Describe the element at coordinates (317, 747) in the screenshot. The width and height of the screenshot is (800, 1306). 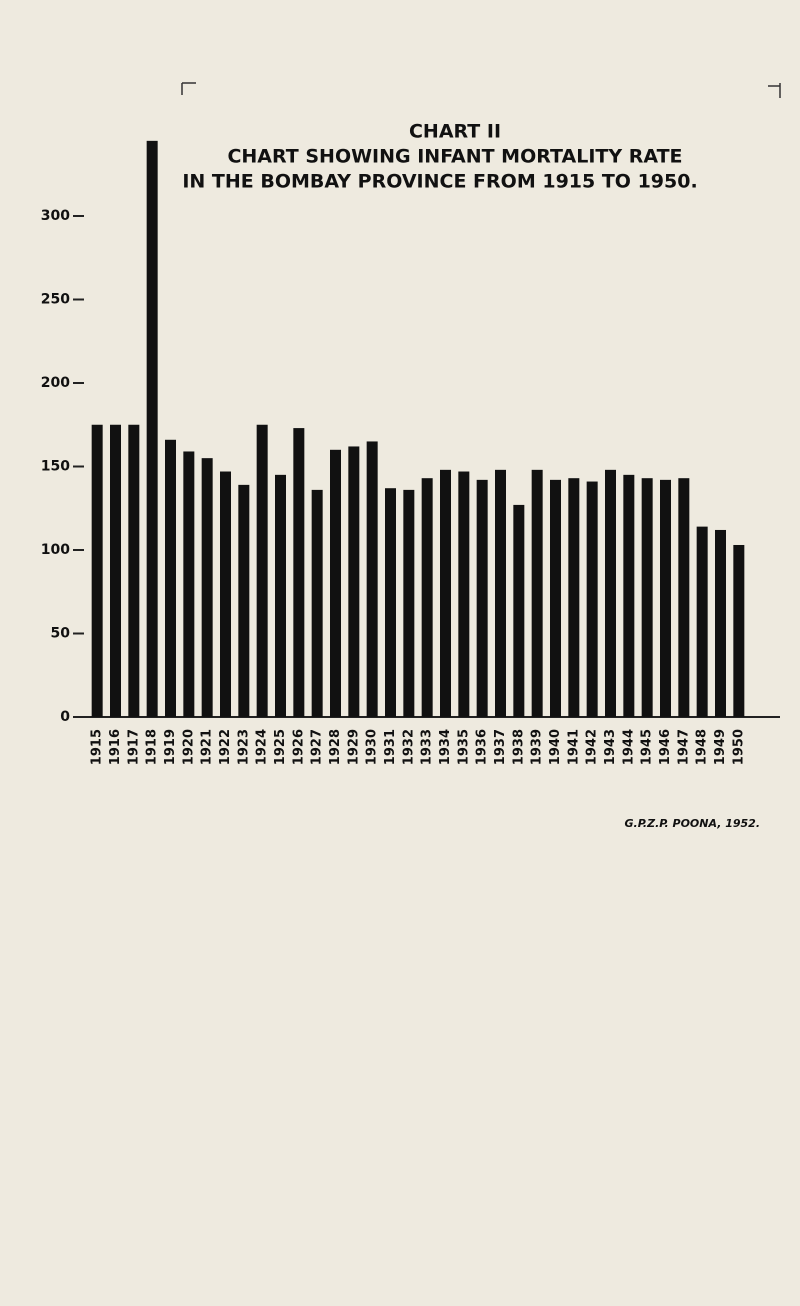
I see `x-tick-label: 1927` at that location.